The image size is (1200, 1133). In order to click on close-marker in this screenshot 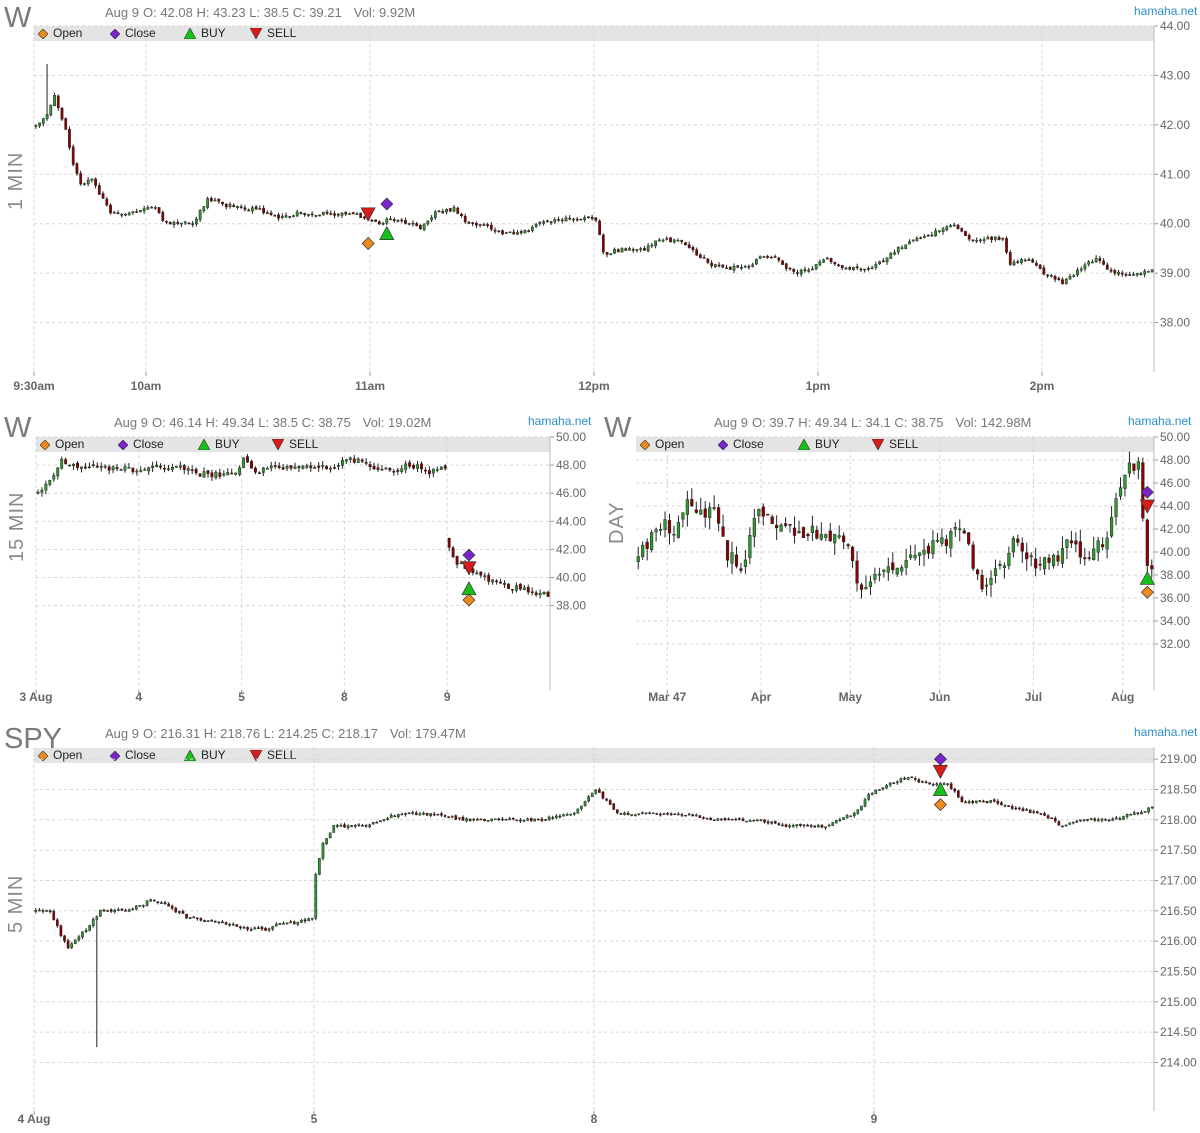, I will do `click(469, 555)`.